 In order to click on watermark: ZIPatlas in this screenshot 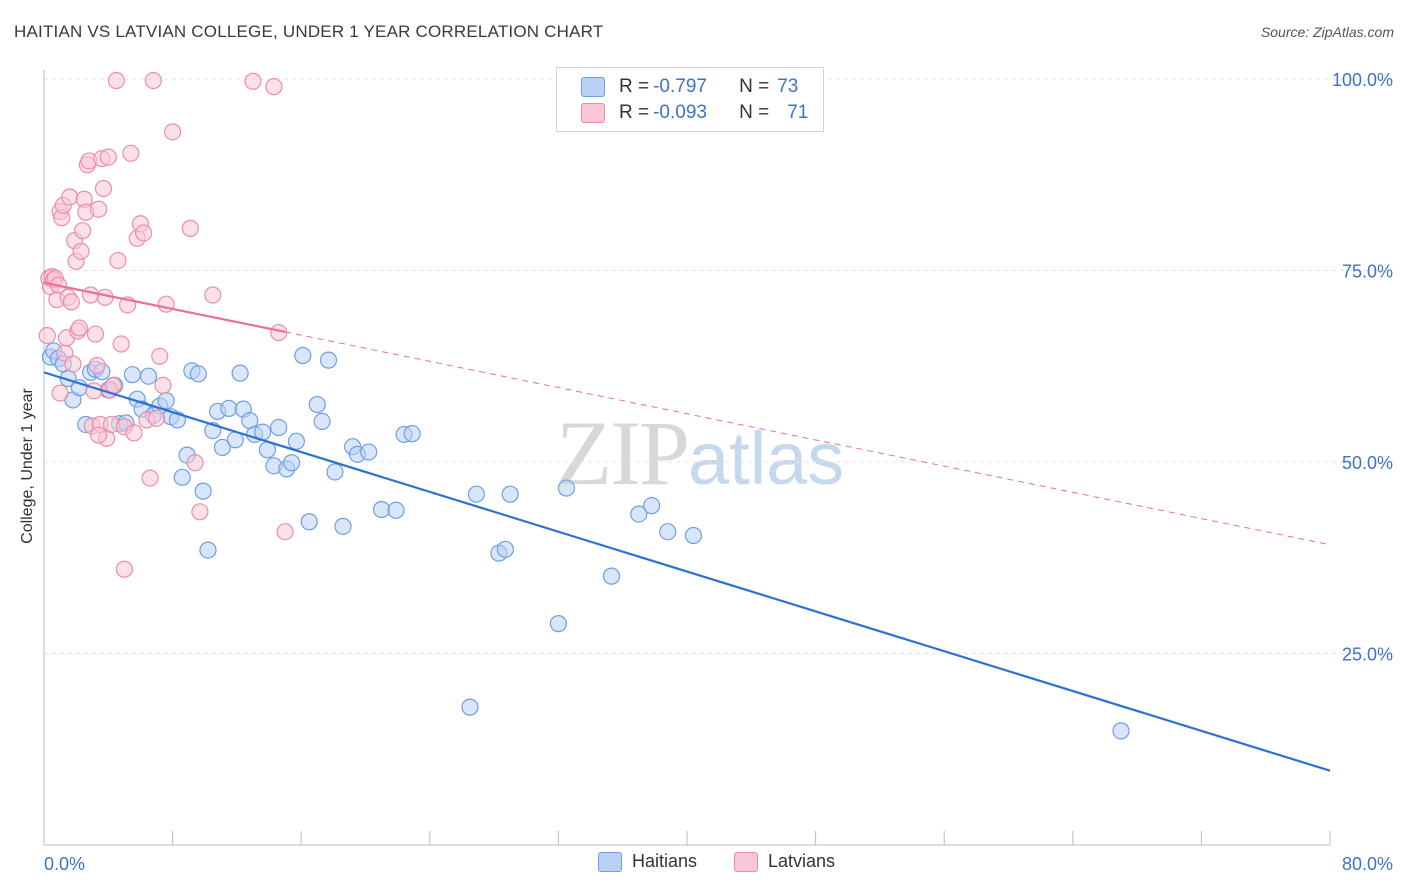, I will do `click(700, 453)`.